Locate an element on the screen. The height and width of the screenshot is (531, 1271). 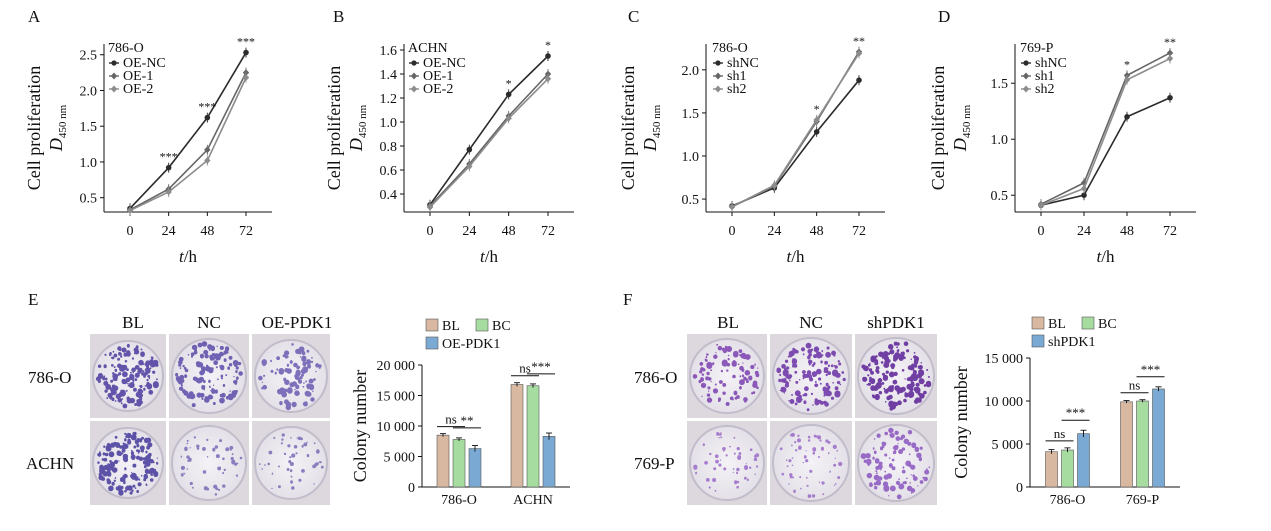
series-sh2 is located at coordinates (1105, 132).